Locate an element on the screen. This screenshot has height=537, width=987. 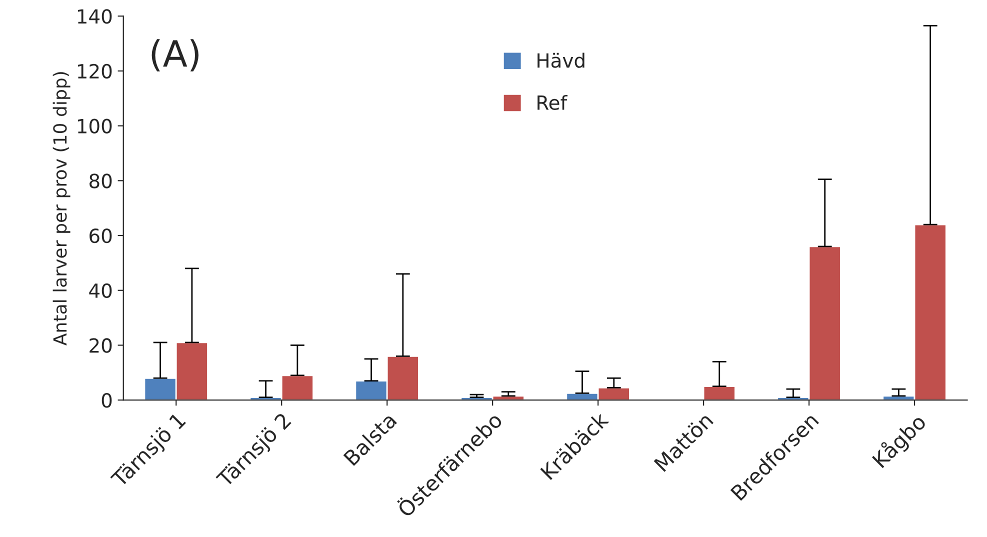
y-axis-title: Antal larver per prov (10 dipp) is located at coordinates (61, 209).